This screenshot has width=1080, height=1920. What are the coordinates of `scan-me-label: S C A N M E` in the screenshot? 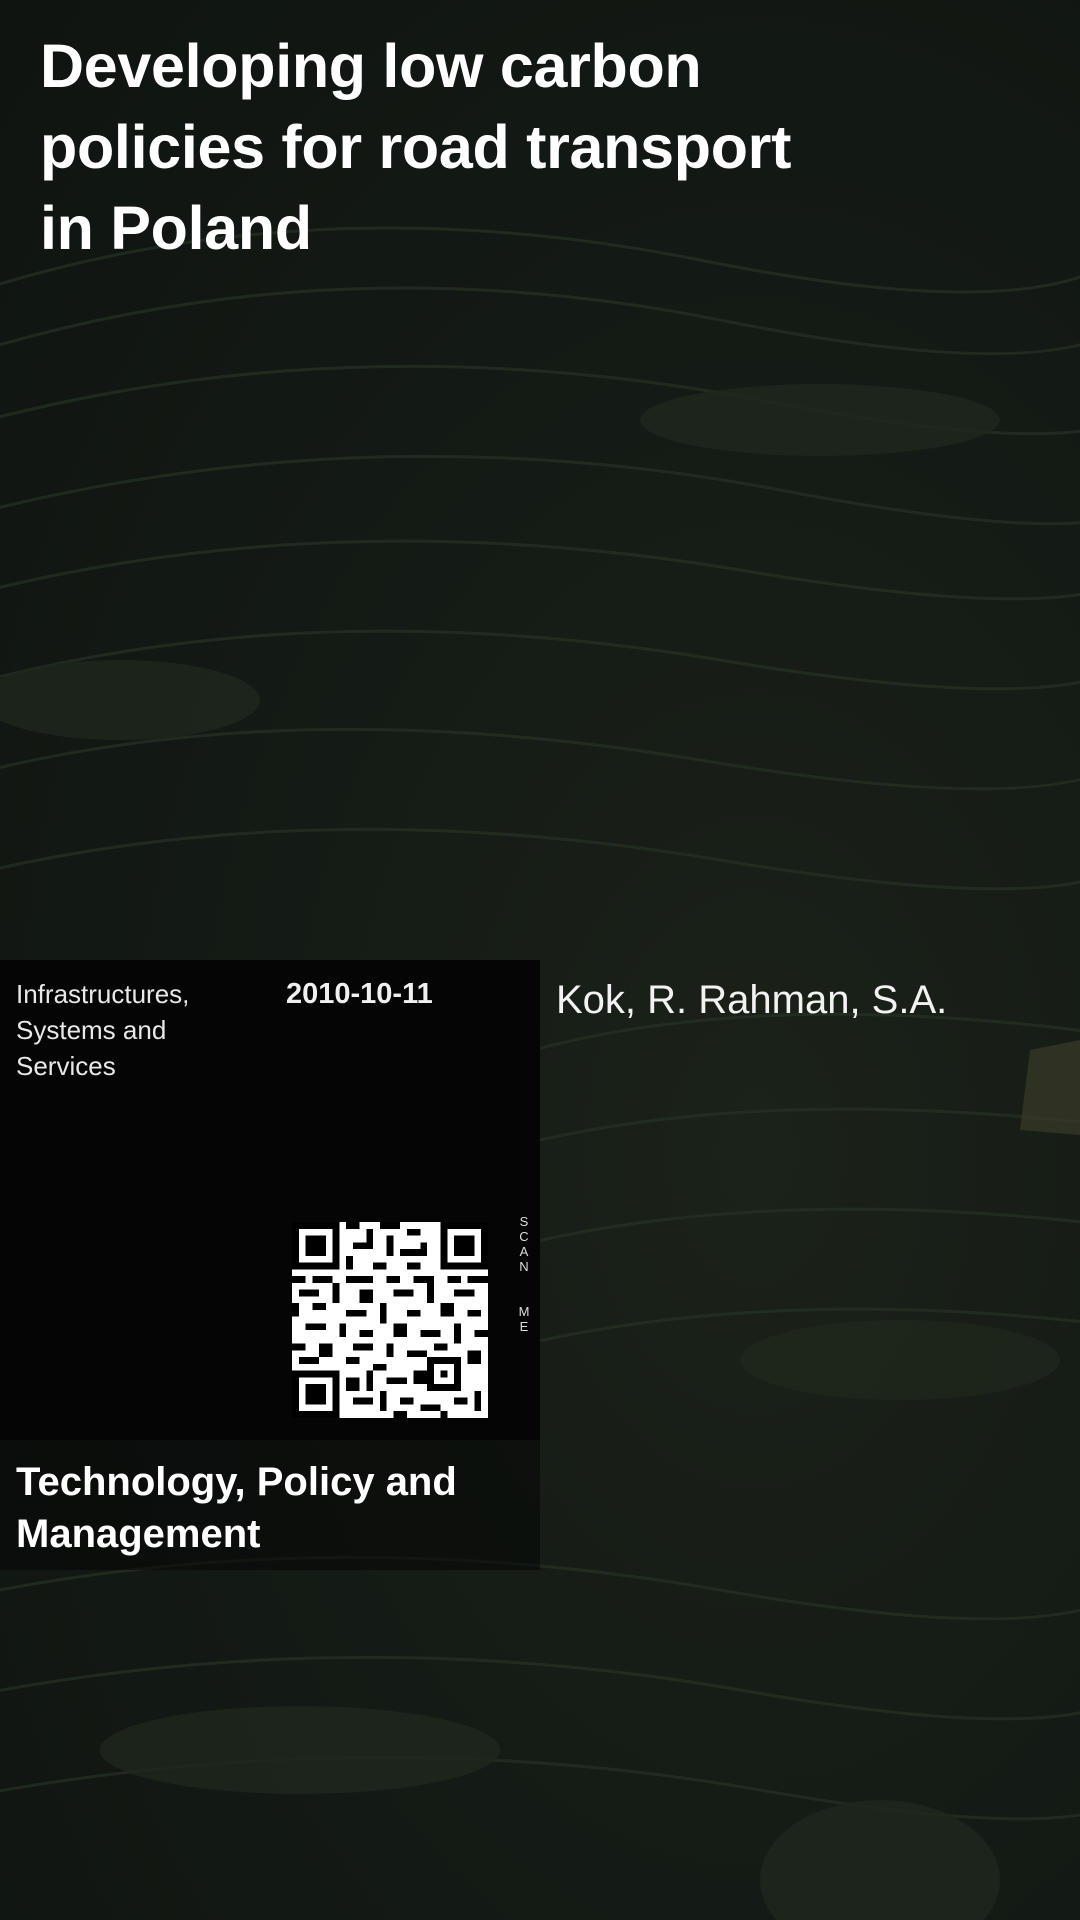 It's located at (524, 1274).